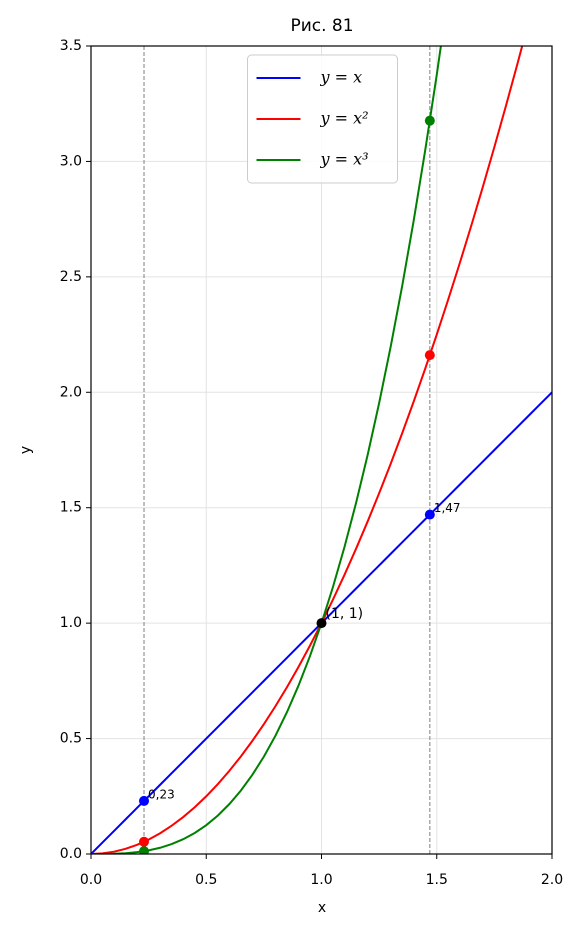  What do you see at coordinates (71, 623) in the screenshot?
I see `y-tick-label: 1.0` at bounding box center [71, 623].